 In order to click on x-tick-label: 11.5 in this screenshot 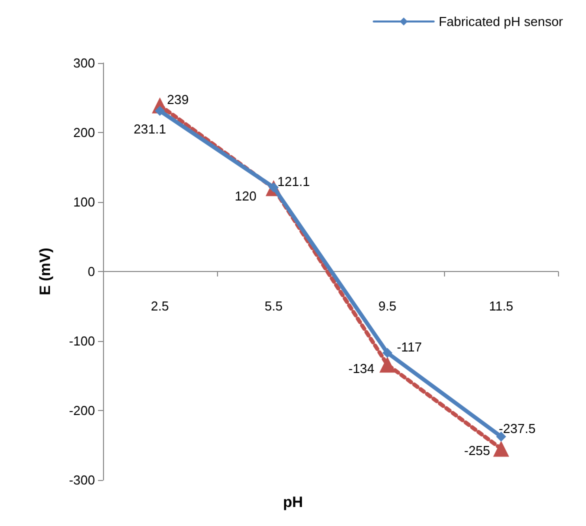, I will do `click(501, 306)`.